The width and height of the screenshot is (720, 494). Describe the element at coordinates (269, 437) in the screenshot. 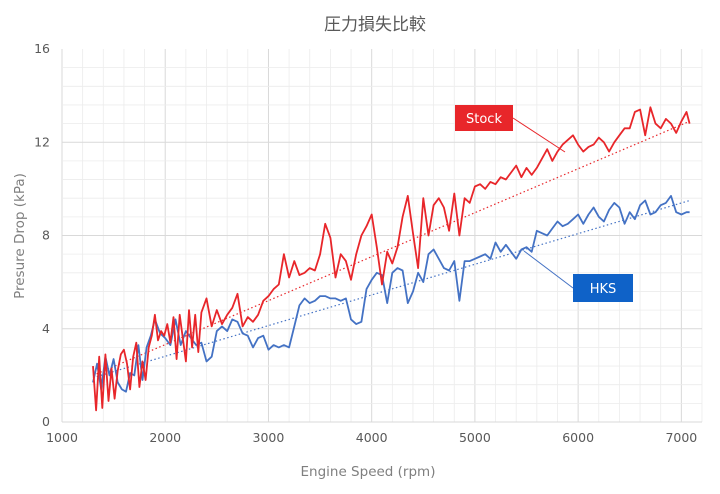

I see `x-tick-label: 3000` at that location.